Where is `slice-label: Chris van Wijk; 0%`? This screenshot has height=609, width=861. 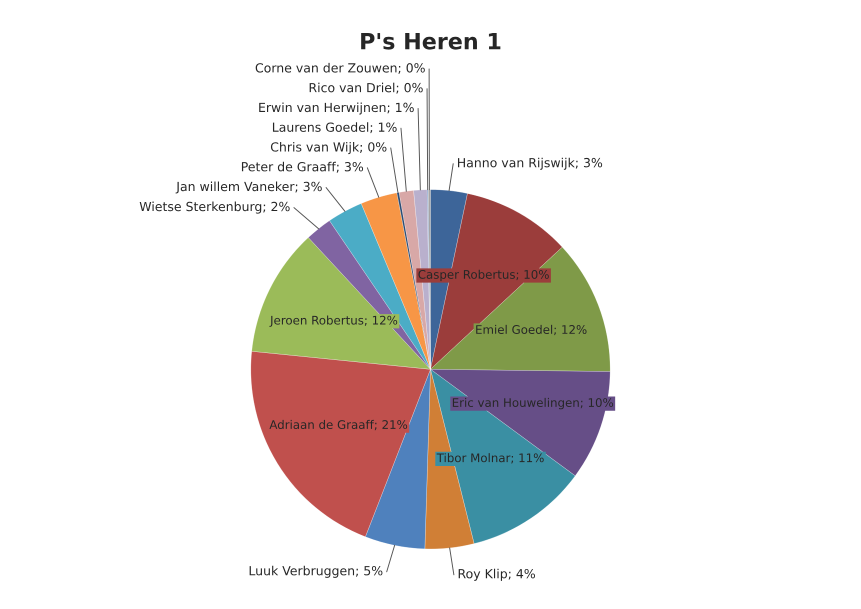 slice-label: Chris van Wijk; 0% is located at coordinates (328, 148).